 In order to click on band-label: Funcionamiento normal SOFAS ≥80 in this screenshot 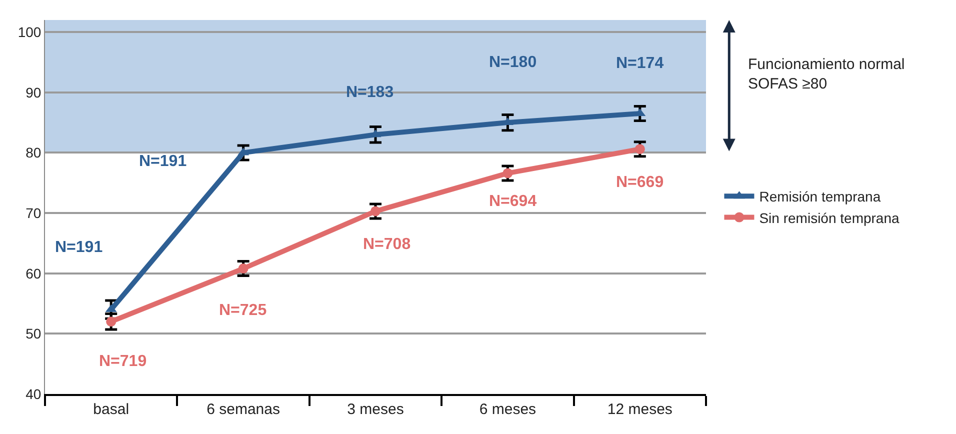, I will do `click(826, 74)`.